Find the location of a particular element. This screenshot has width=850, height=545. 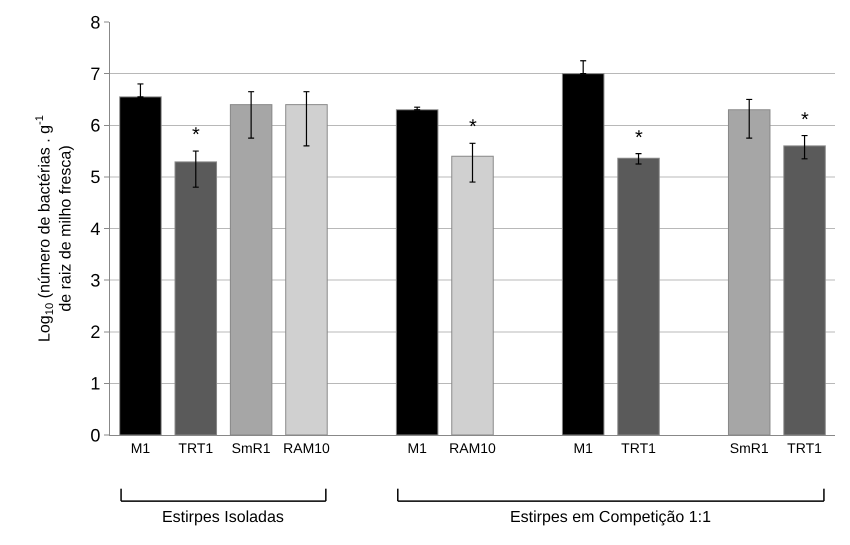

y-tick-label: 7 is located at coordinates (95, 74).